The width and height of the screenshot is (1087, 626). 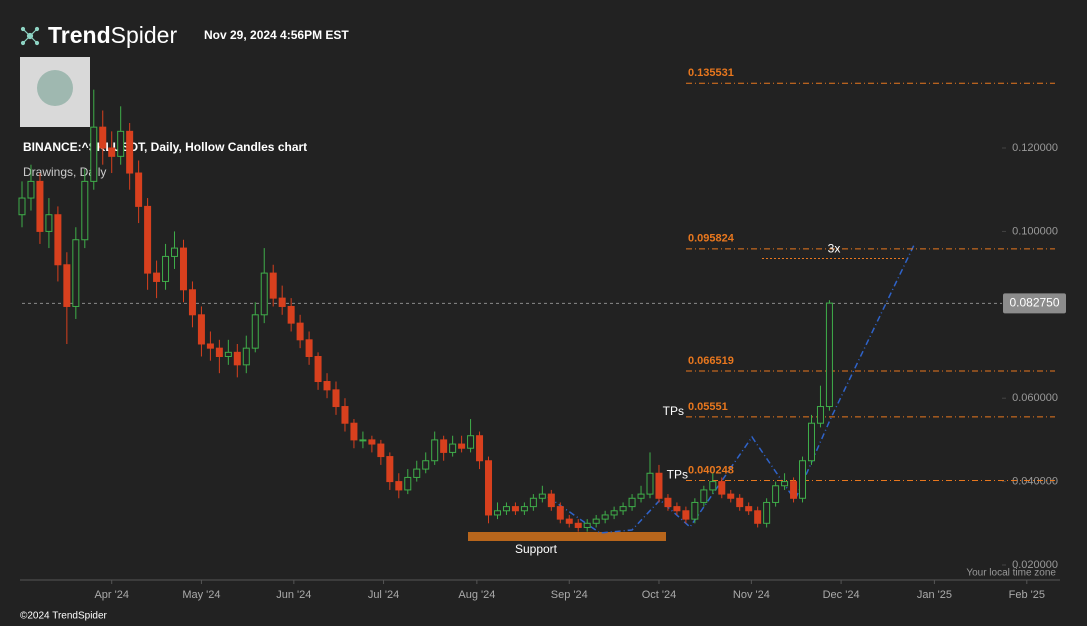 What do you see at coordinates (659, 595) in the screenshot?
I see `x-tick-label: Oct '24` at bounding box center [659, 595].